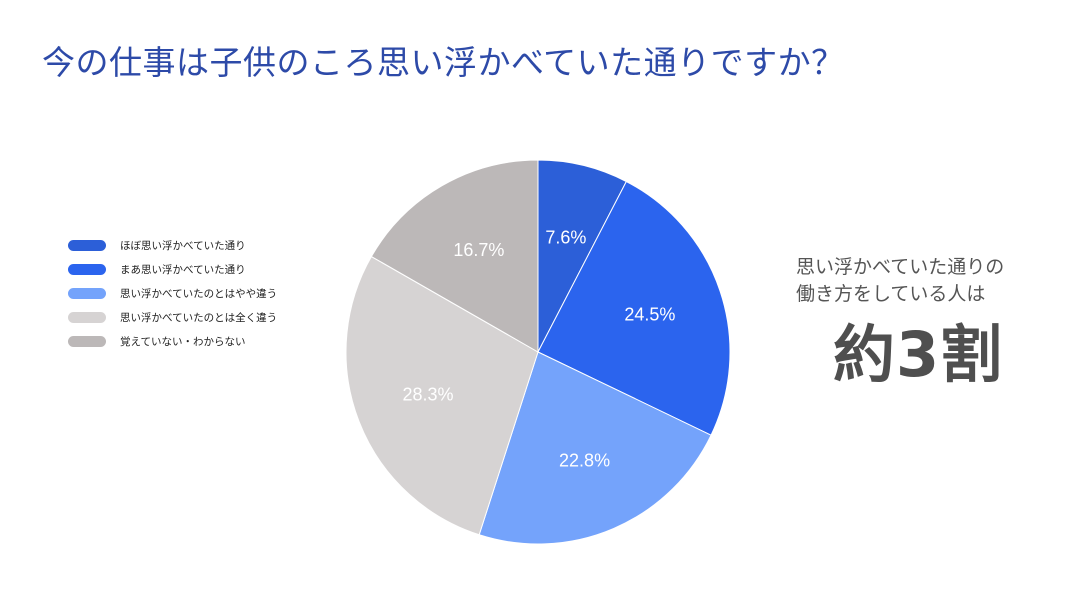 The width and height of the screenshot is (1088, 609). I want to click on chart-title: 今の仕事は子供のころ思い浮かべていた通りですか？, so click(443, 62).